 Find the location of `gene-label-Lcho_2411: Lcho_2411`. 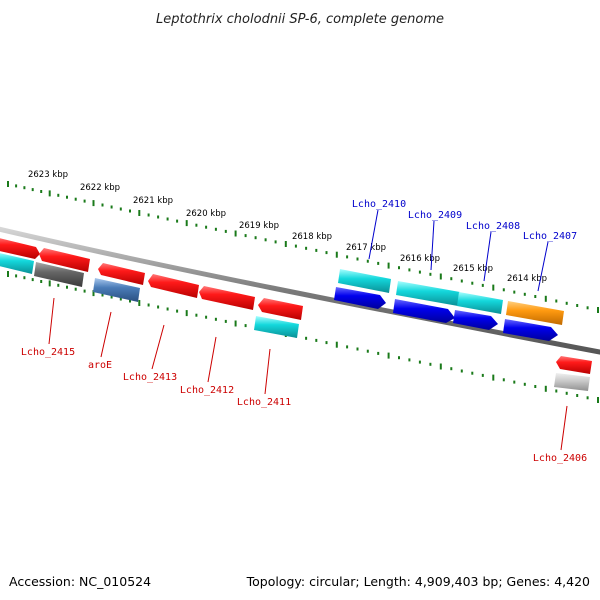

gene-label-Lcho_2411: Lcho_2411 is located at coordinates (264, 402).